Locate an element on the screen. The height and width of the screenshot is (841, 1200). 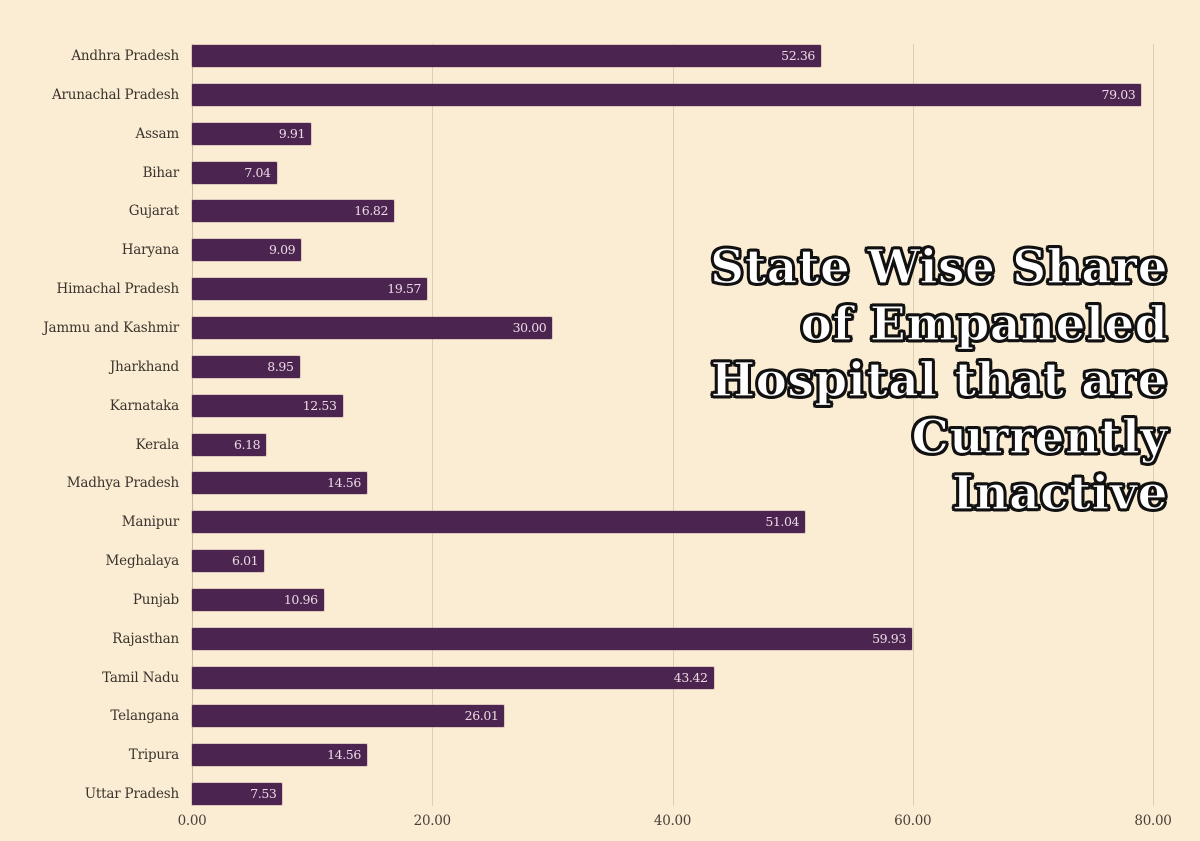
bar-value-label: 30.00 is located at coordinates (529, 327).